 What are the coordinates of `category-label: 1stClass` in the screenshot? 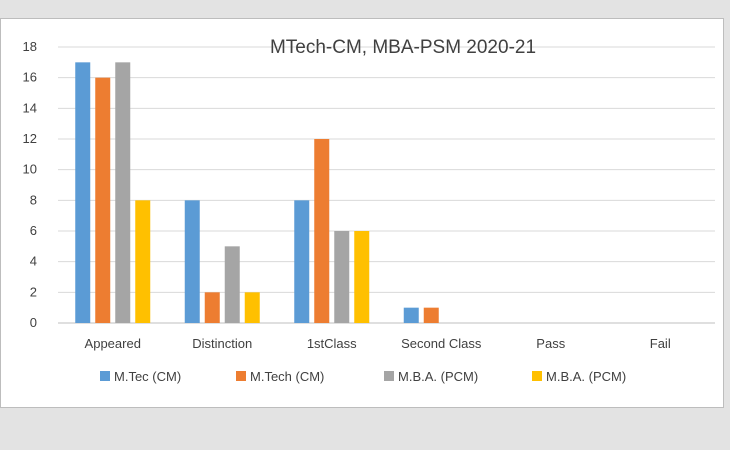 It's located at (332, 343).